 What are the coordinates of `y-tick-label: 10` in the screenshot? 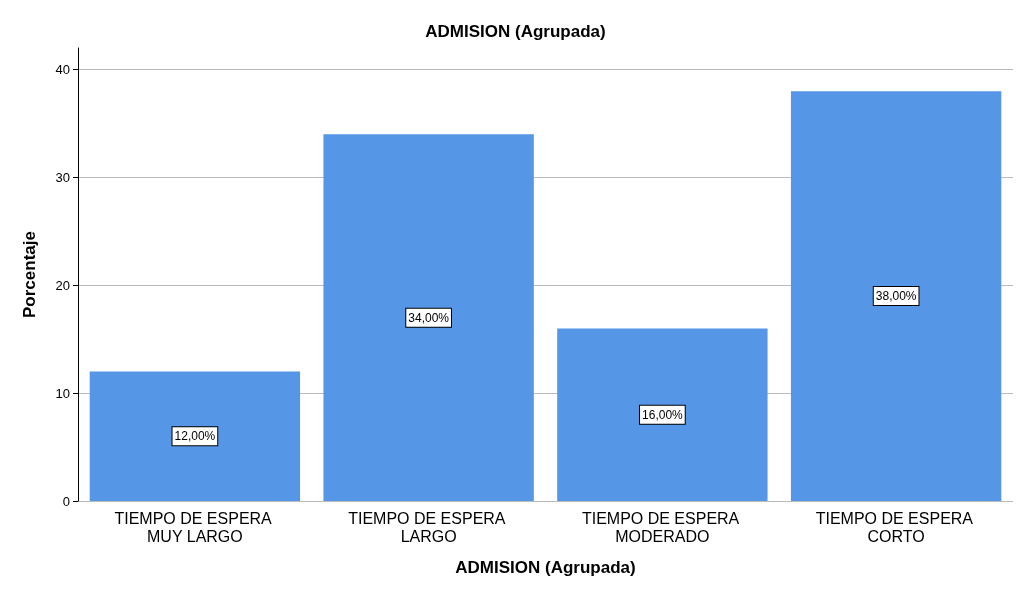 It's located at (62, 393).